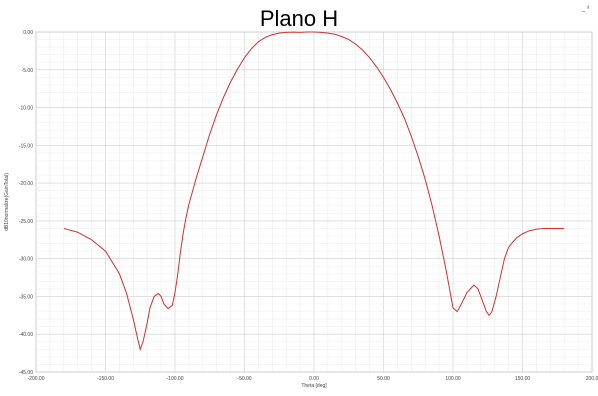  I want to click on corner-mark: _ ᵈ, so click(586, 9).